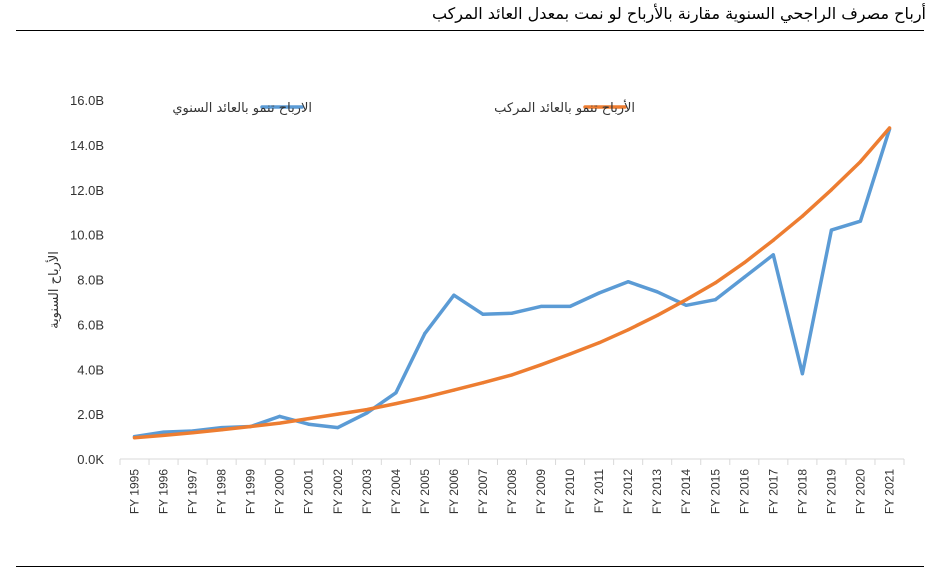 The width and height of the screenshot is (940, 571). I want to click on x-tick-label: FY 1999, so click(251, 491).